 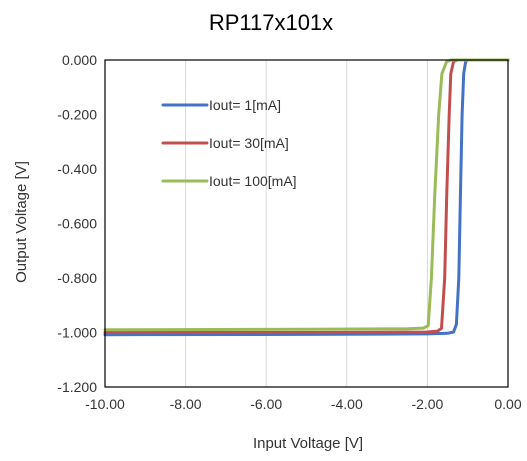 I want to click on y-tick-label: -0.600, so click(x=77, y=224).